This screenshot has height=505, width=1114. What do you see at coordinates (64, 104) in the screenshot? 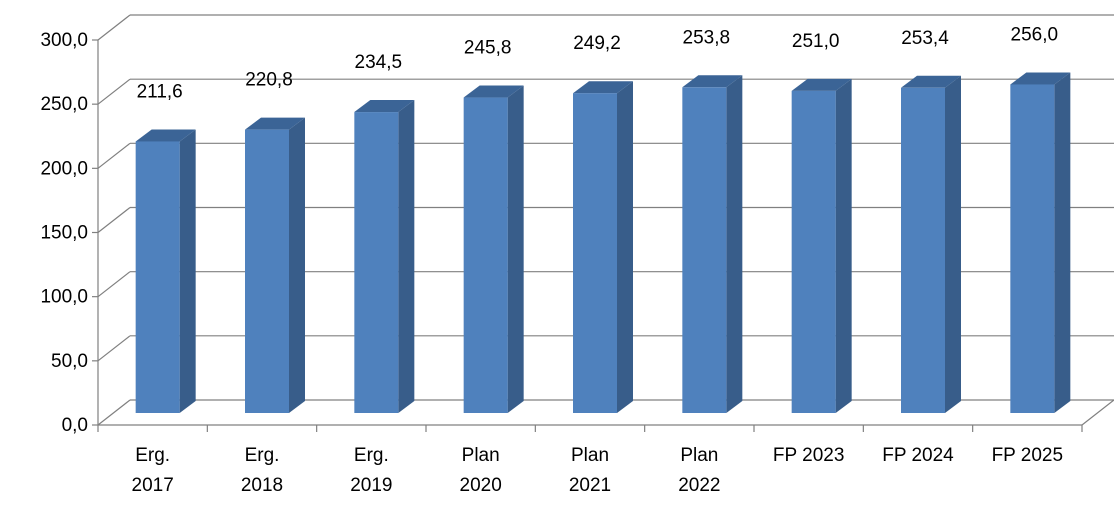
I see `y-tick-label: 250,0` at bounding box center [64, 104].